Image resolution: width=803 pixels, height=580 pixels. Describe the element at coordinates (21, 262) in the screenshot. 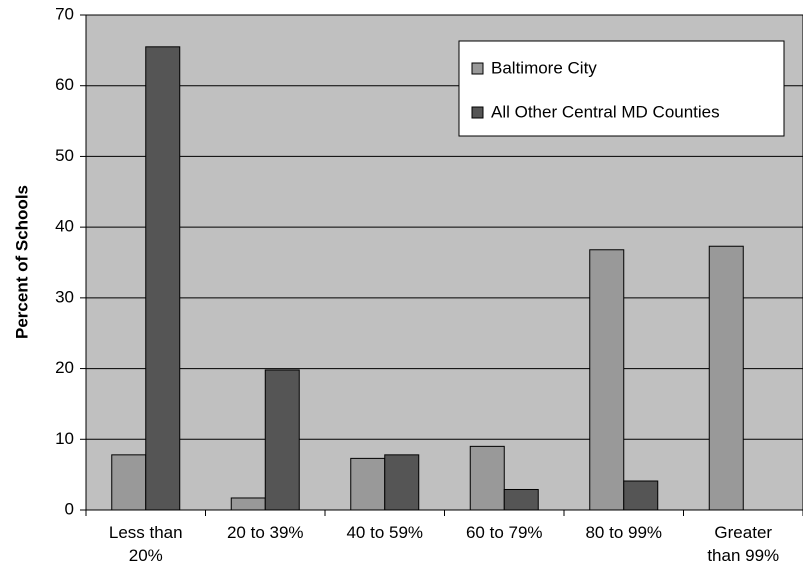

I see `y-axis-label: Percent of Schools` at that location.